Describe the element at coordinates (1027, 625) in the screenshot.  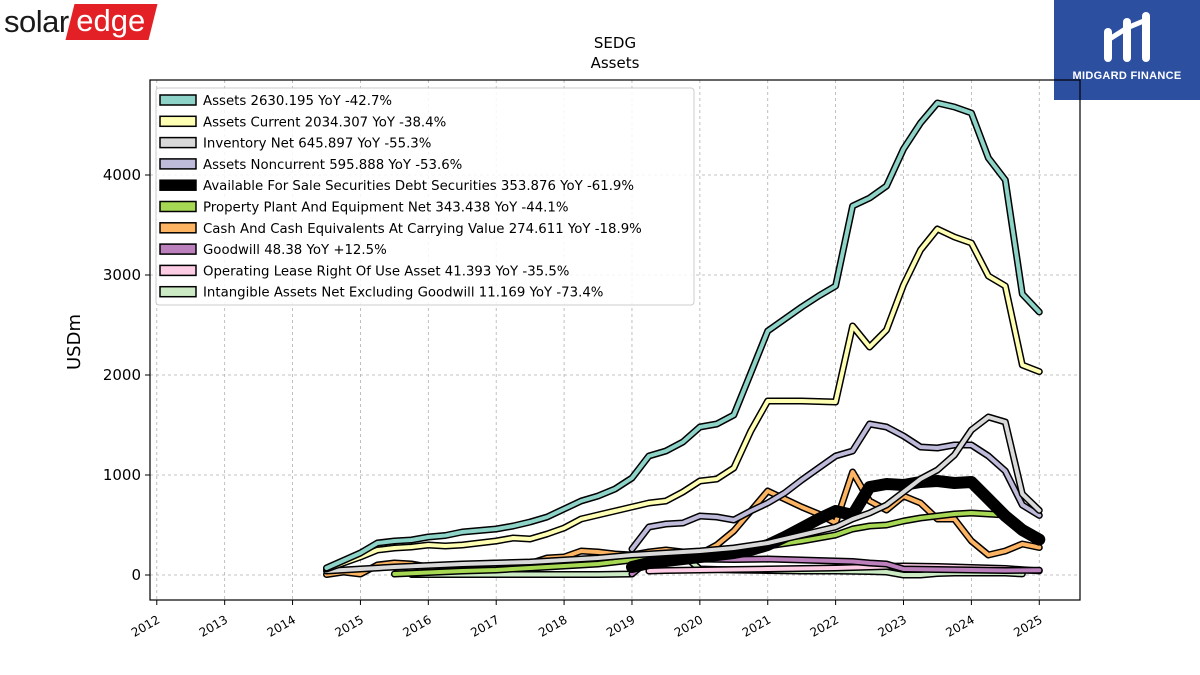
I see `x-tick-label: 2025` at that location.